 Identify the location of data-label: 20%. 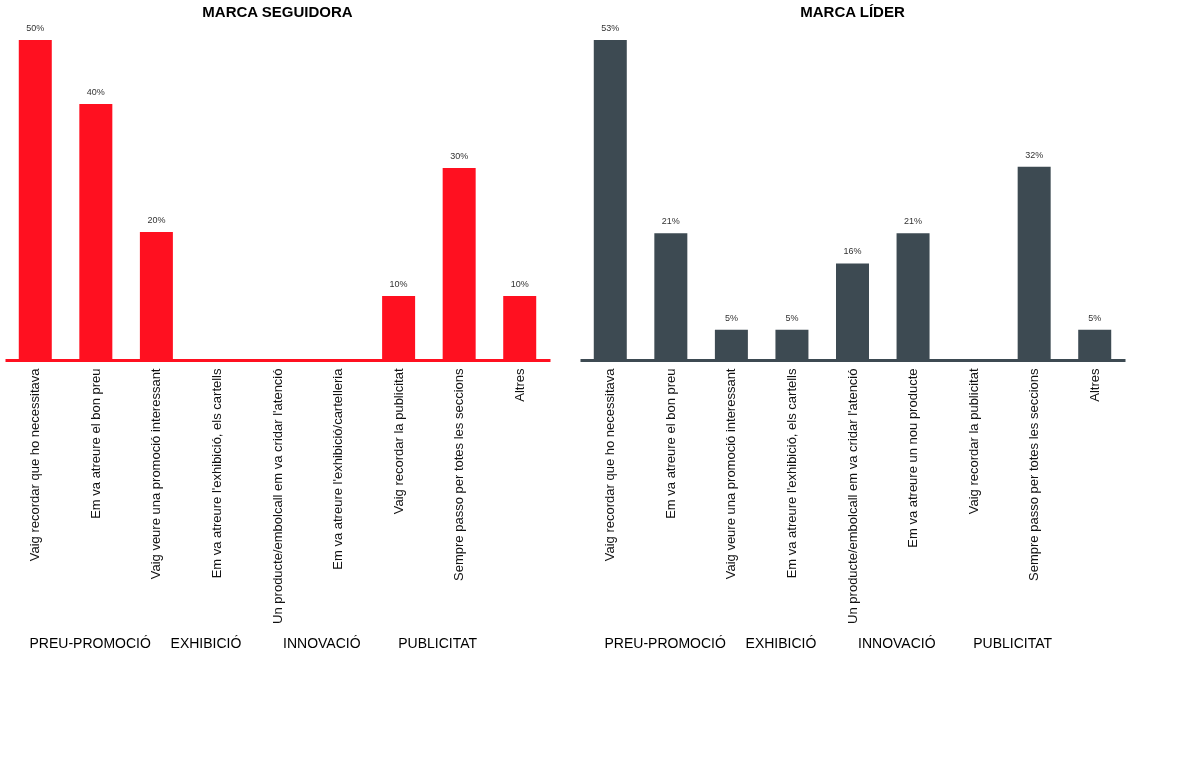
(156, 220).